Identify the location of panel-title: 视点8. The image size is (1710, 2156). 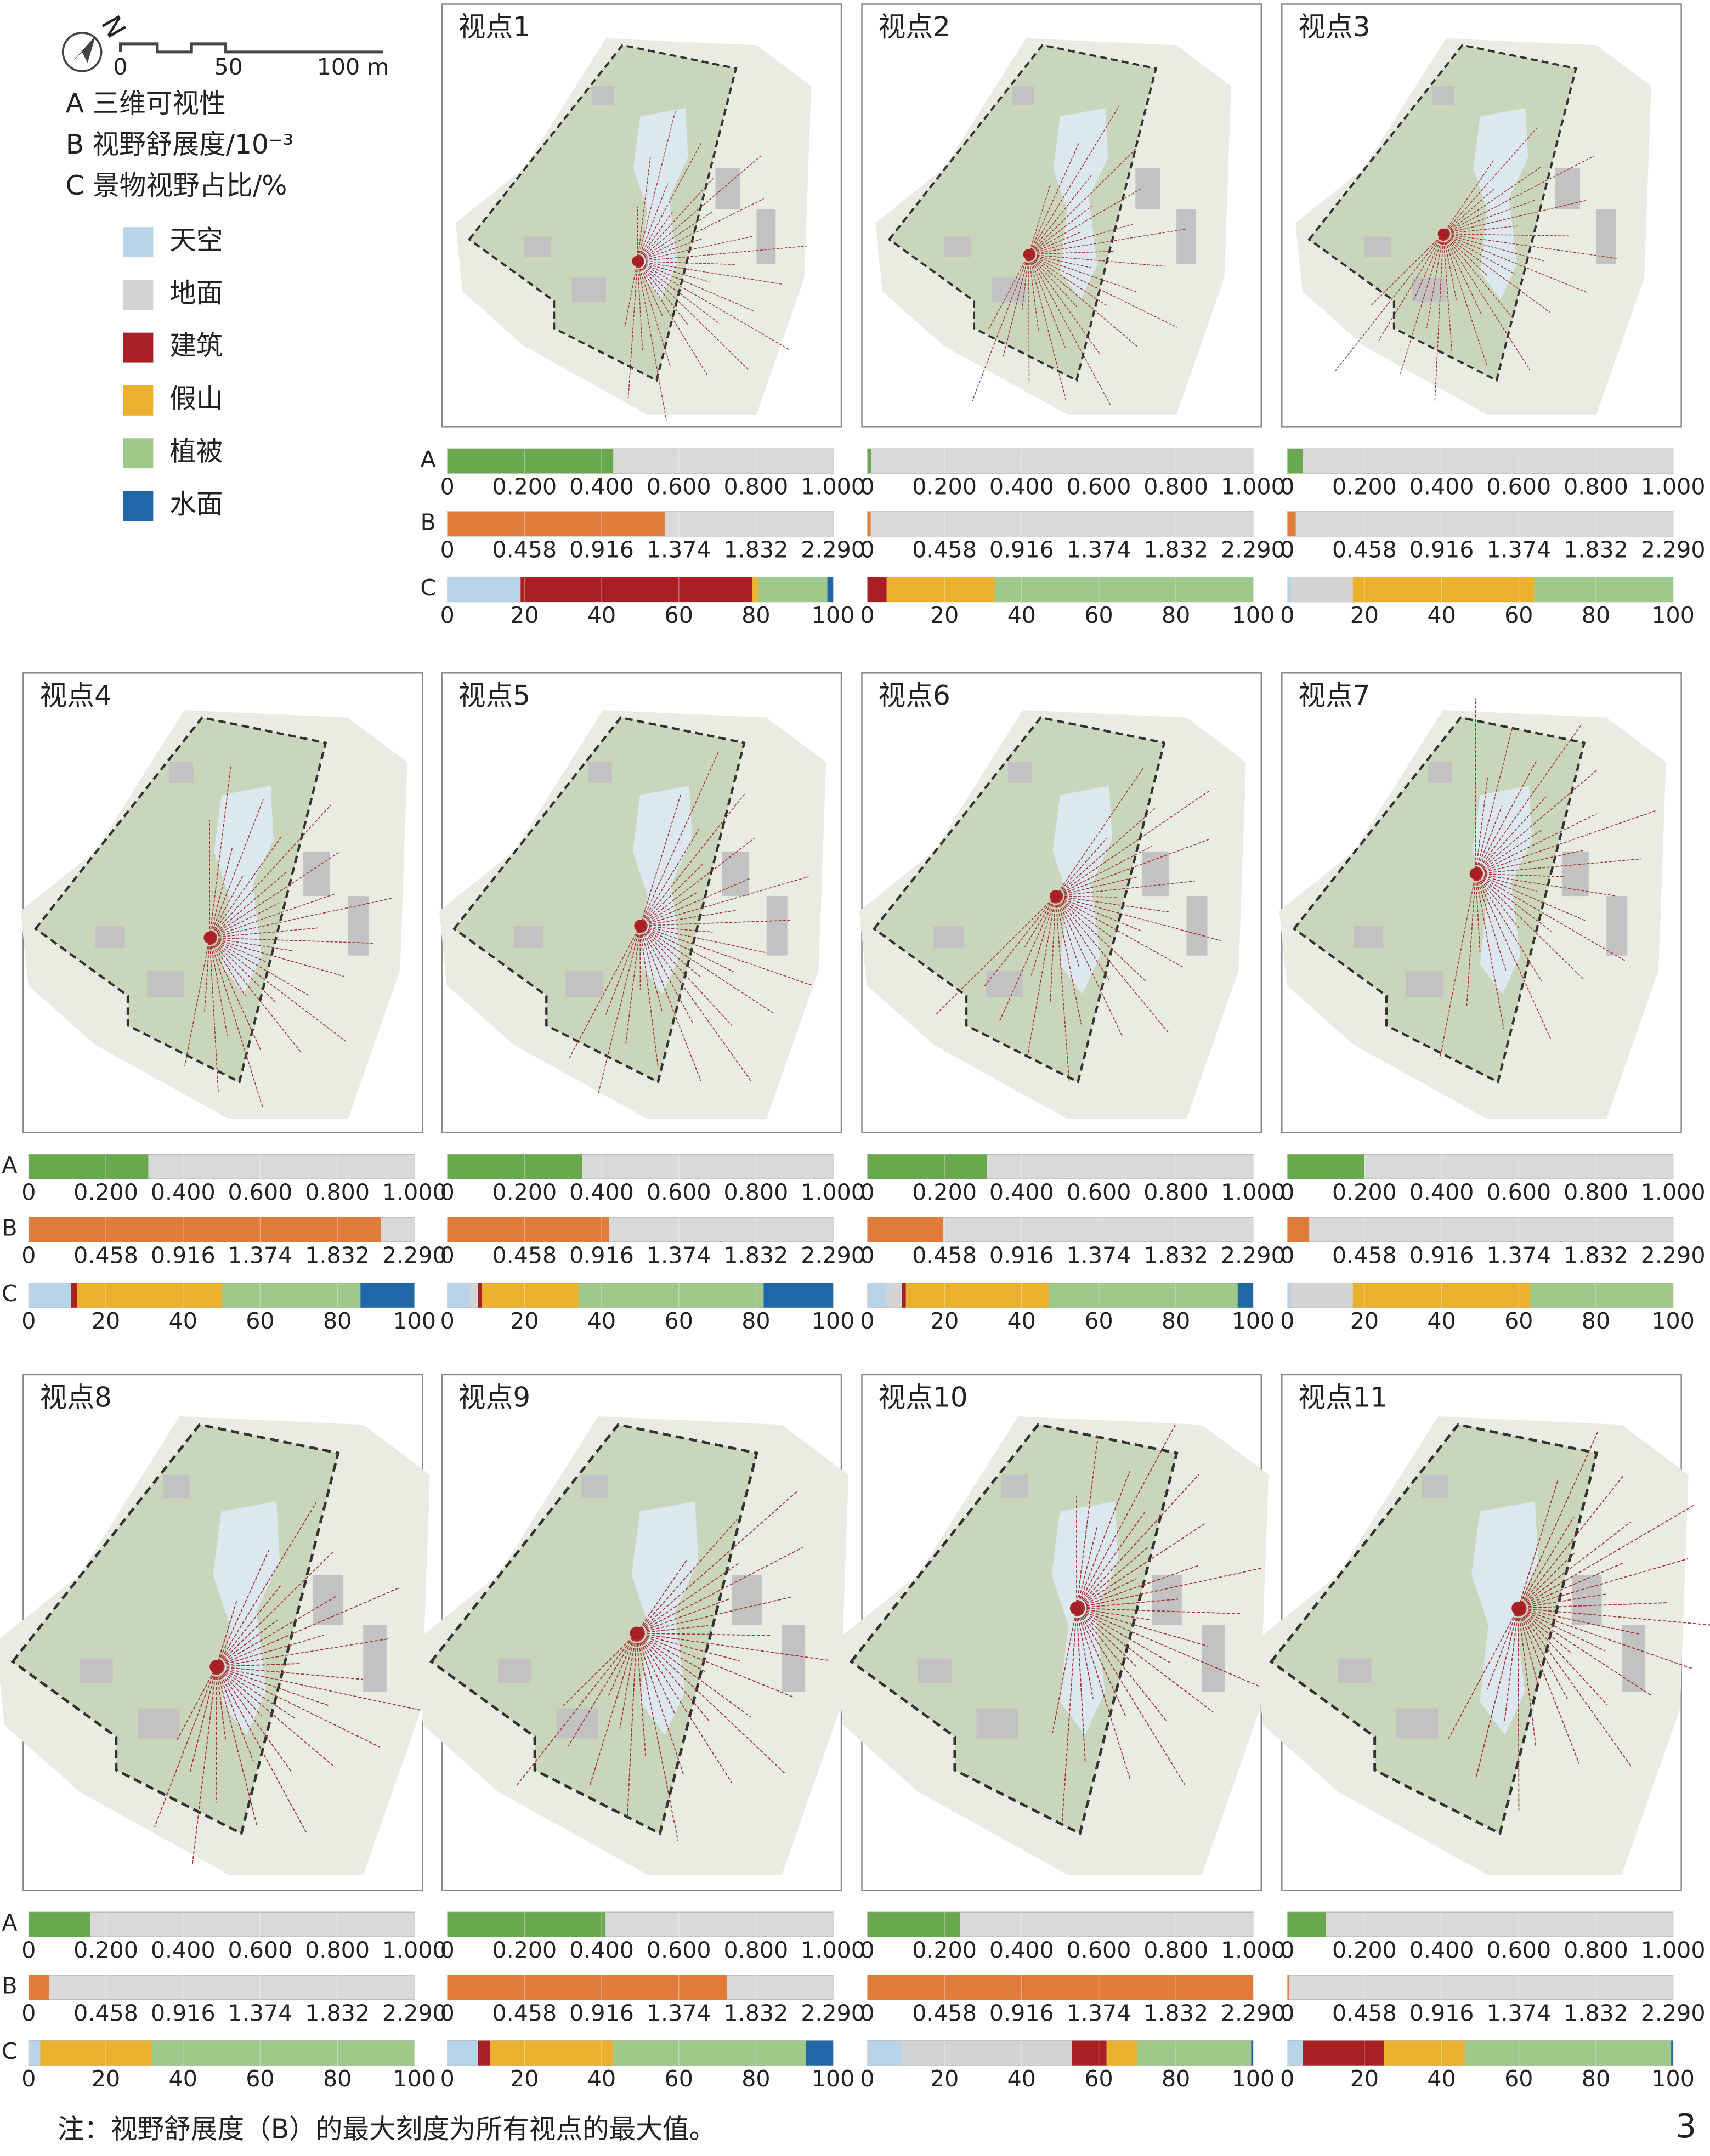
(75, 1397).